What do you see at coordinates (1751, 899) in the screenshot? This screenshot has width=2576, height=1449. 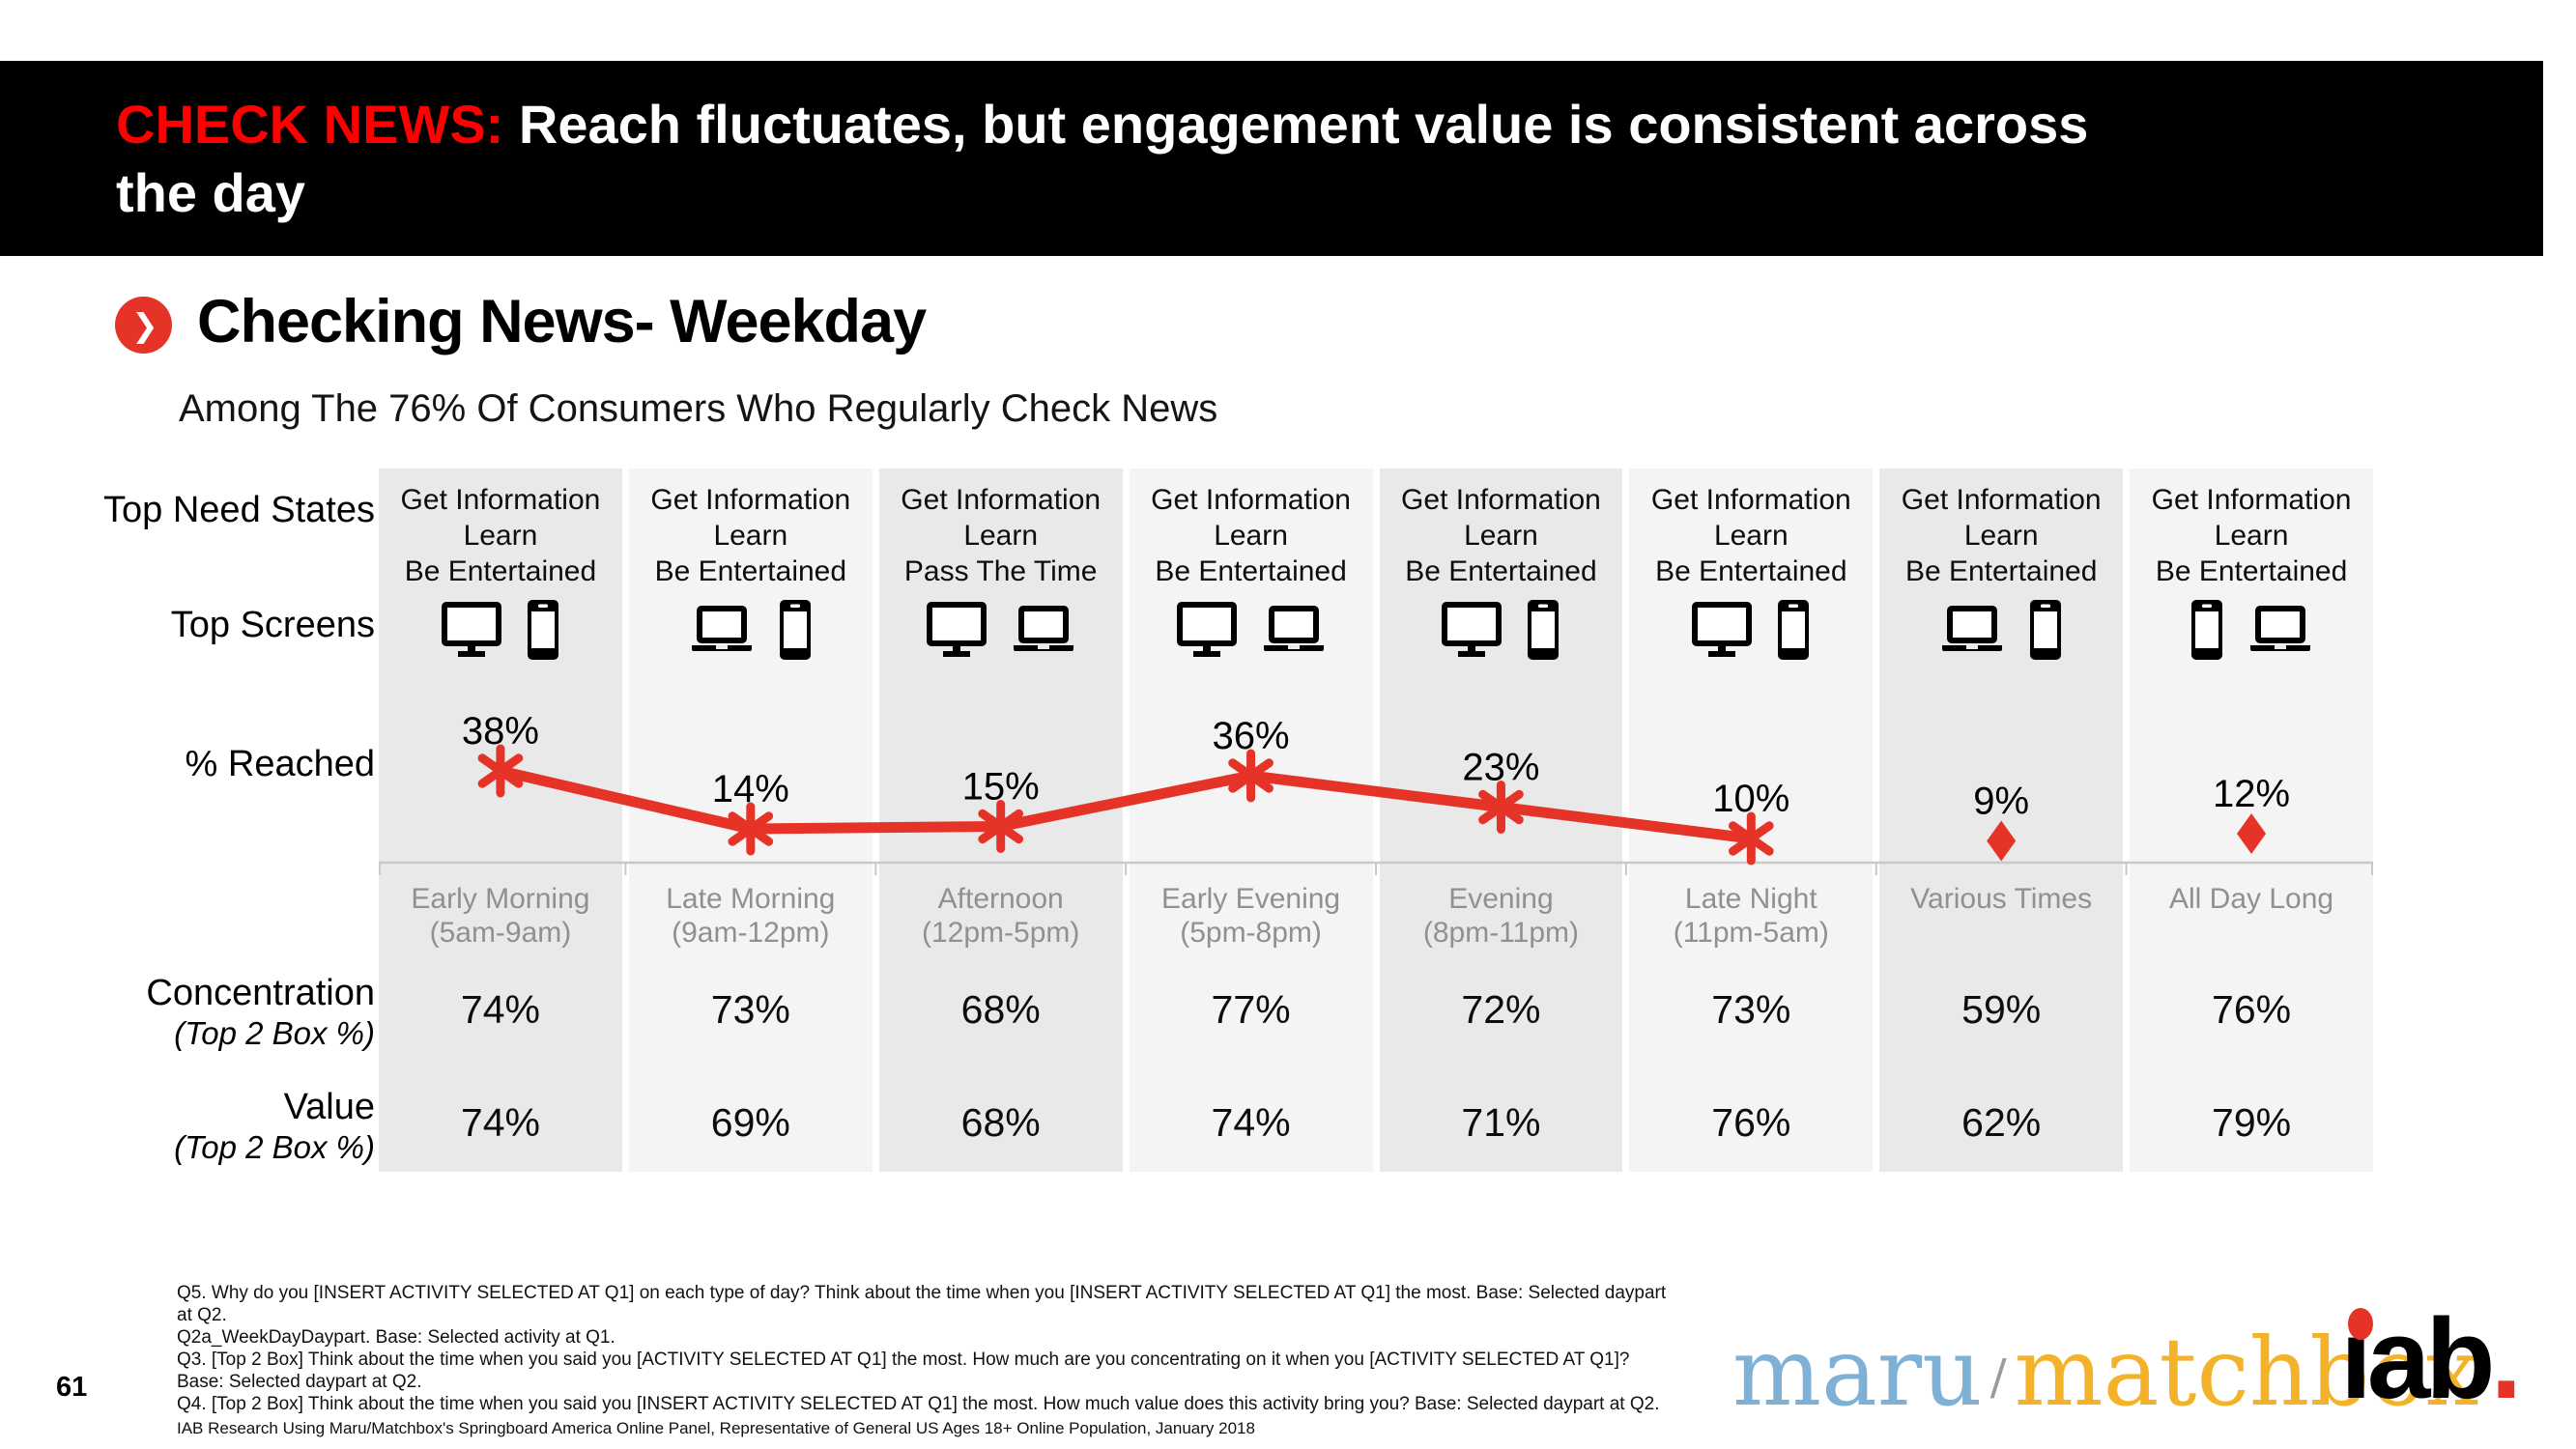 I see `daypart-name: Late Night` at bounding box center [1751, 899].